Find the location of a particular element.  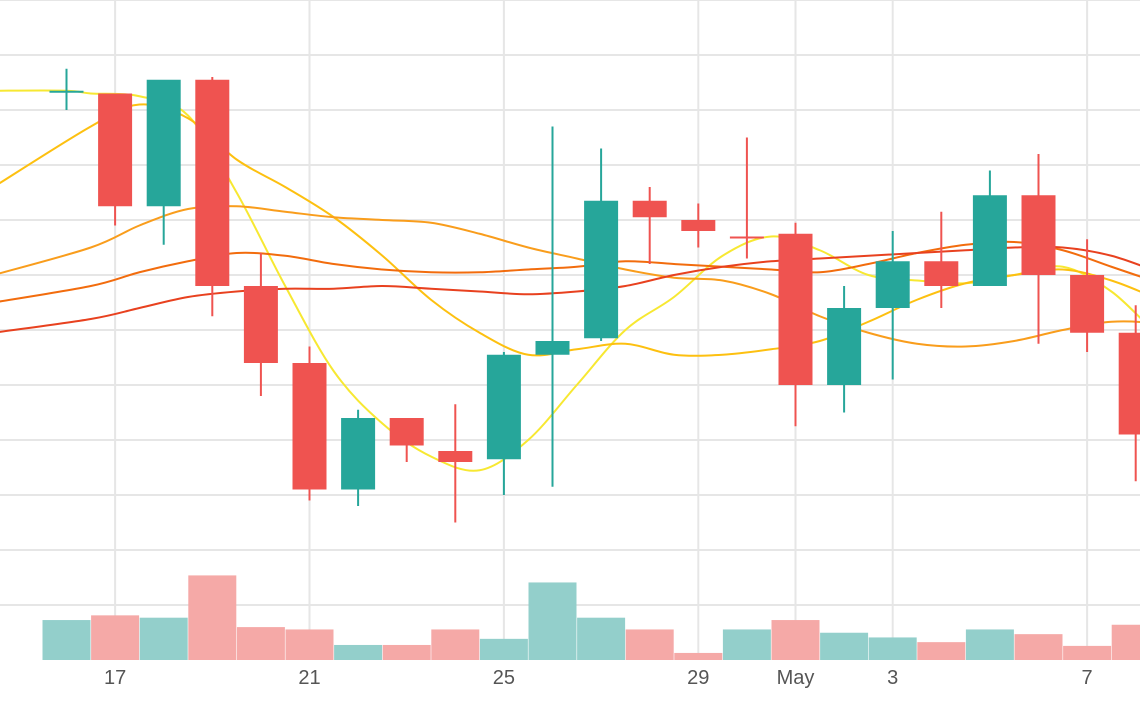

volume-bars is located at coordinates (591, 617).